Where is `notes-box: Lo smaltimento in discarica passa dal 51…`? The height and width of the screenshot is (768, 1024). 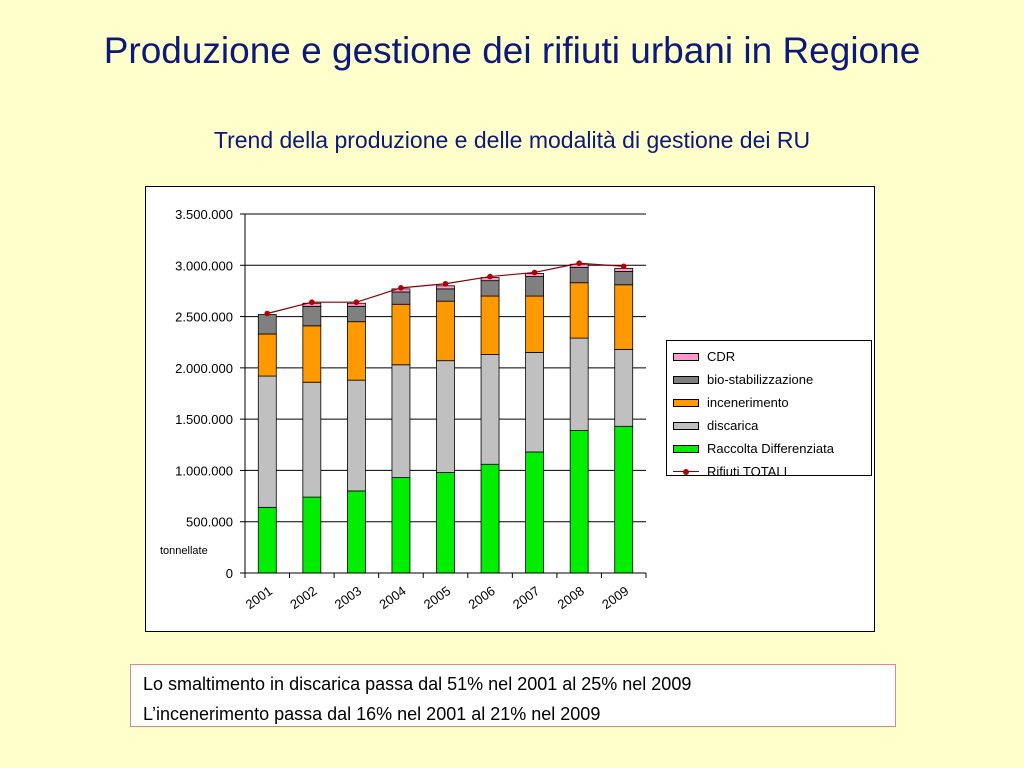
notes-box: Lo smaltimento in discarica passa dal 51… is located at coordinates (513, 695).